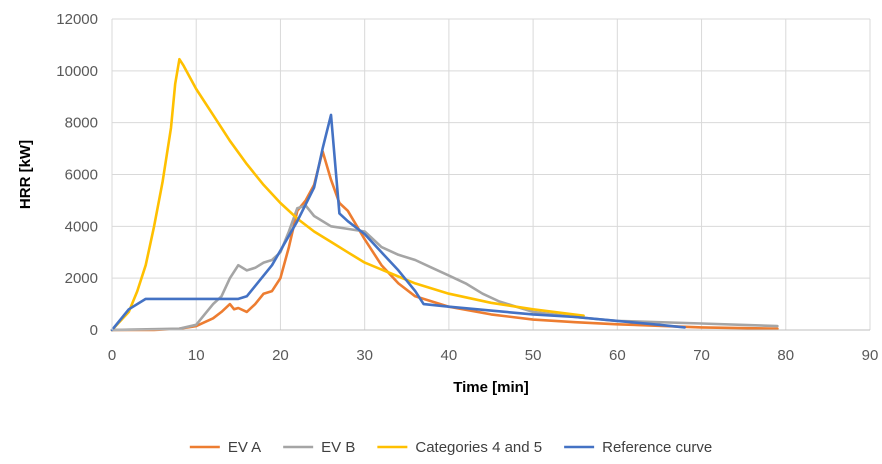  I want to click on legend-label: EV A, so click(244, 447).